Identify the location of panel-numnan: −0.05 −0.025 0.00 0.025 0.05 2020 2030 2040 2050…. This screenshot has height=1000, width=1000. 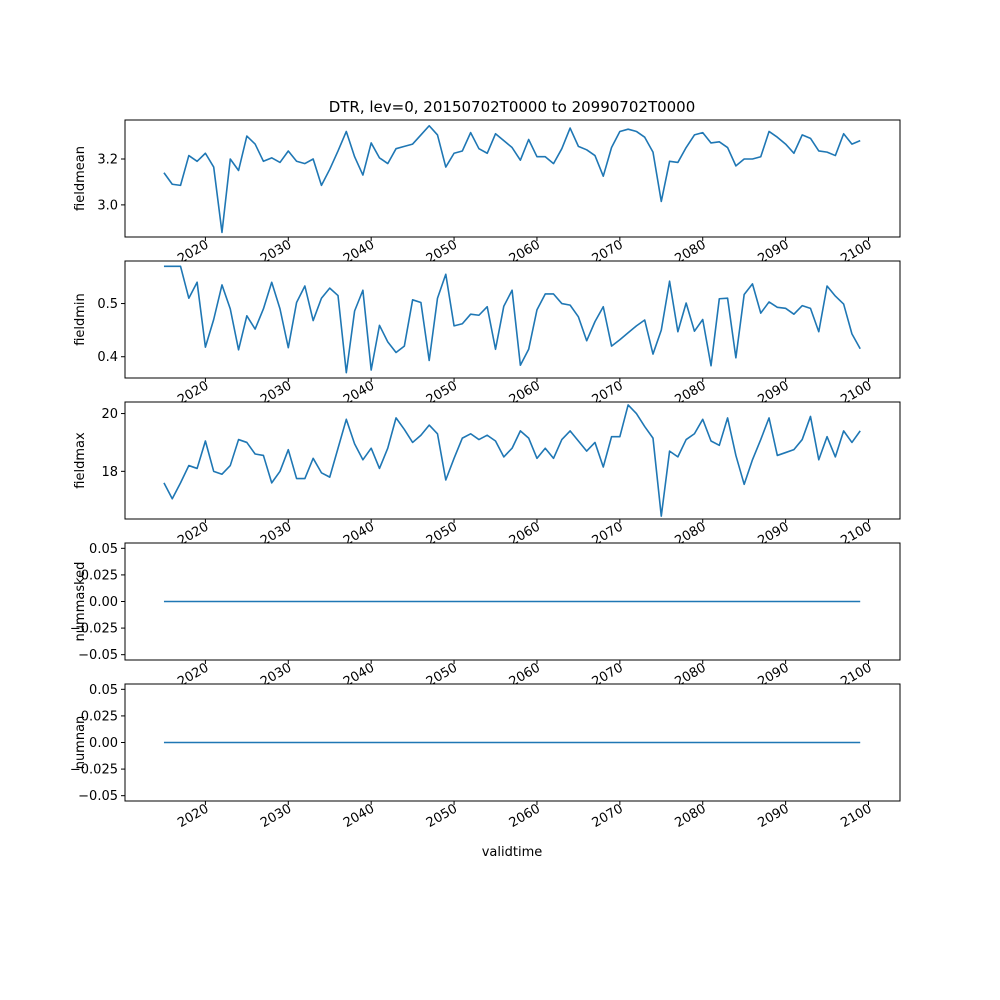
(485, 757).